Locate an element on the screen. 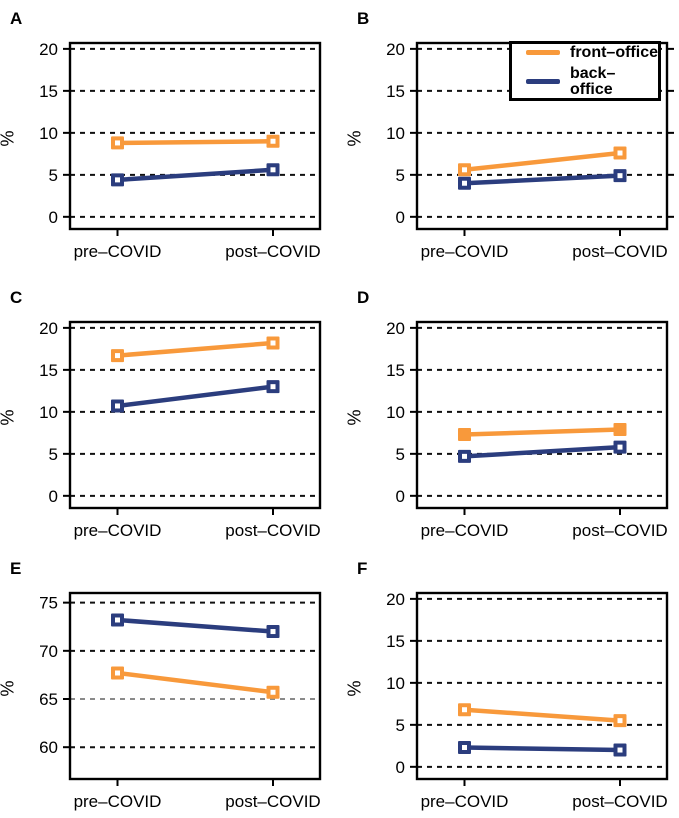  panel-E-chart: 60 65 70 75 pre–COVID post–COVID is located at coordinates (180, 701).